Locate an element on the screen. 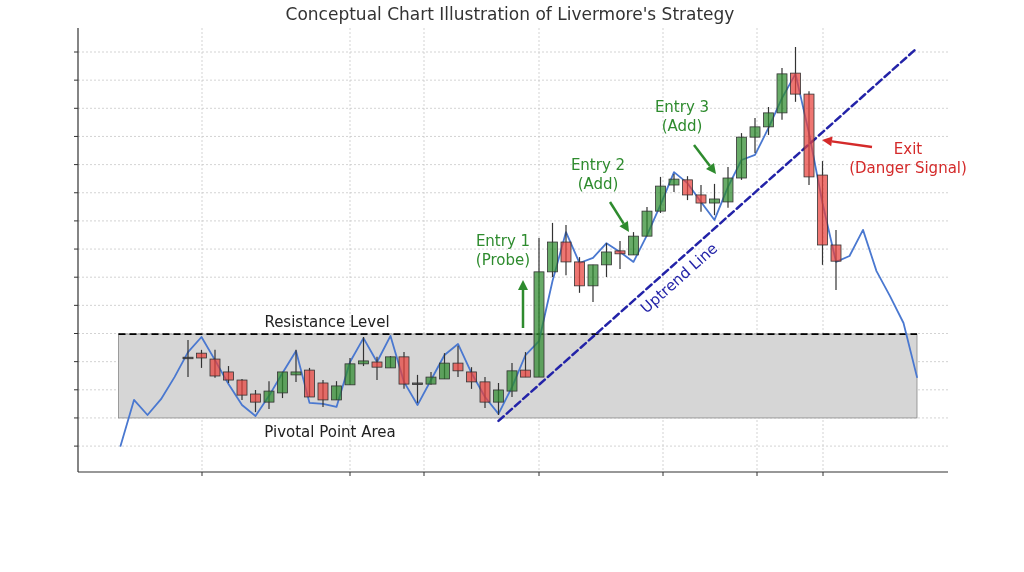 Image resolution: width=1024 pixels, height=572 pixels. ref-line-label: Resistance Level is located at coordinates (327, 322).